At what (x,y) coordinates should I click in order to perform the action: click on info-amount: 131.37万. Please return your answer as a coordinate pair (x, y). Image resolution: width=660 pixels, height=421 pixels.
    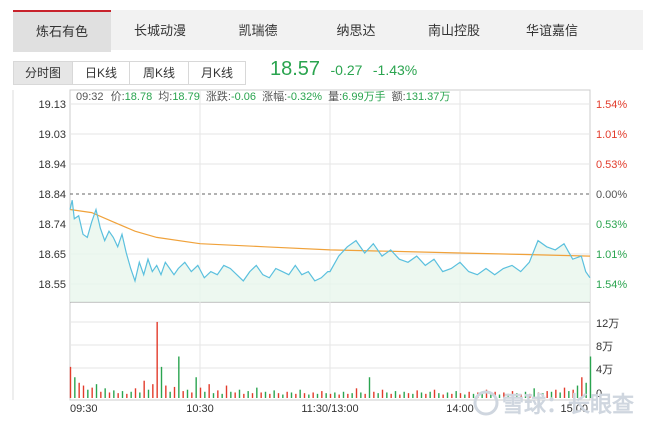
    Looking at the image, I should click on (428, 97).